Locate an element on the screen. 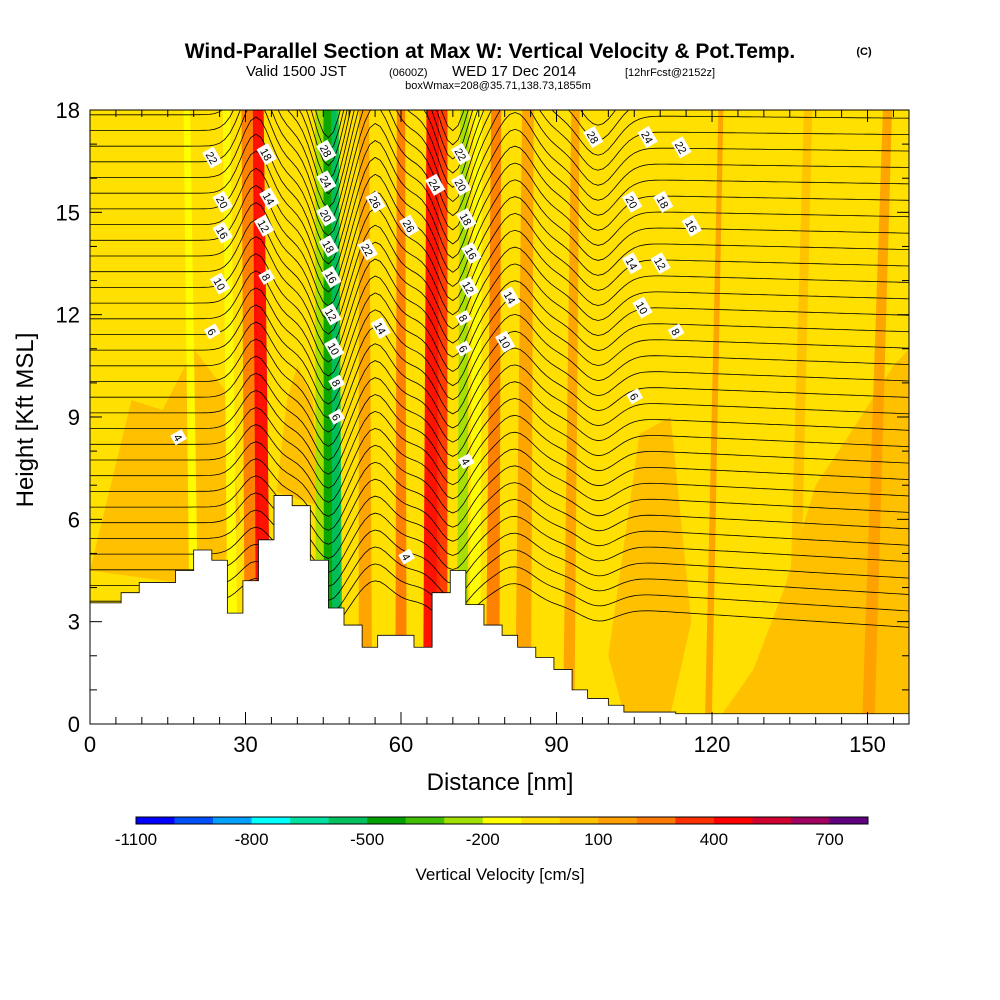 This screenshot has width=1000, height=1000. contour-label-44: 8 is located at coordinates (676, 331).